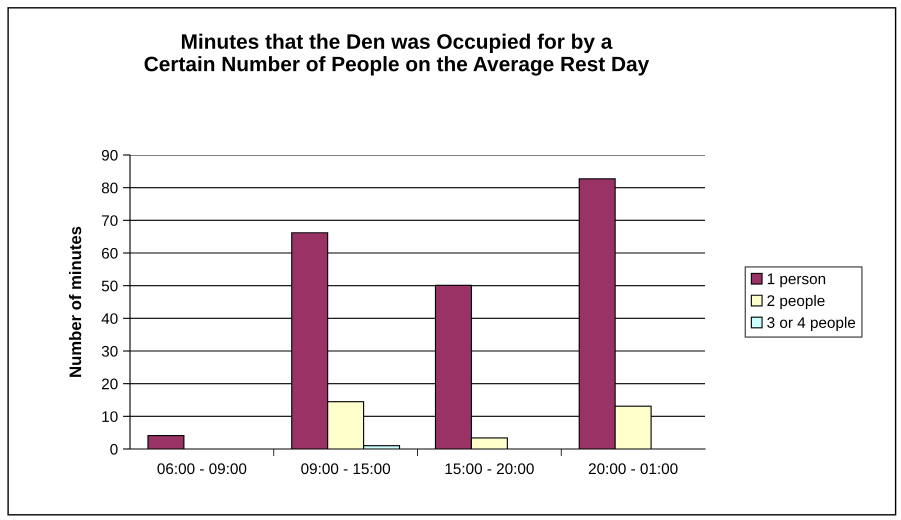 Image resolution: width=901 pixels, height=520 pixels. Describe the element at coordinates (490, 468) in the screenshot. I see `x-tick-label: 15:00 - 20:00` at that location.